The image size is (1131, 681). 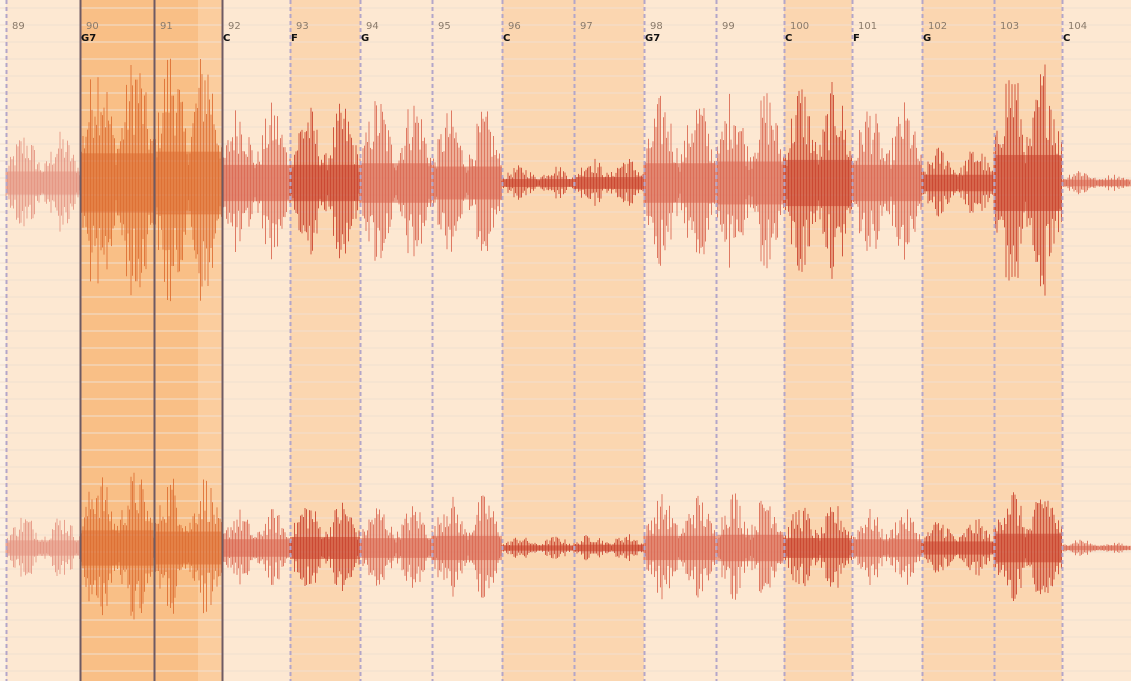 What do you see at coordinates (656, 26) in the screenshot?
I see `measure-number: 98` at bounding box center [656, 26].